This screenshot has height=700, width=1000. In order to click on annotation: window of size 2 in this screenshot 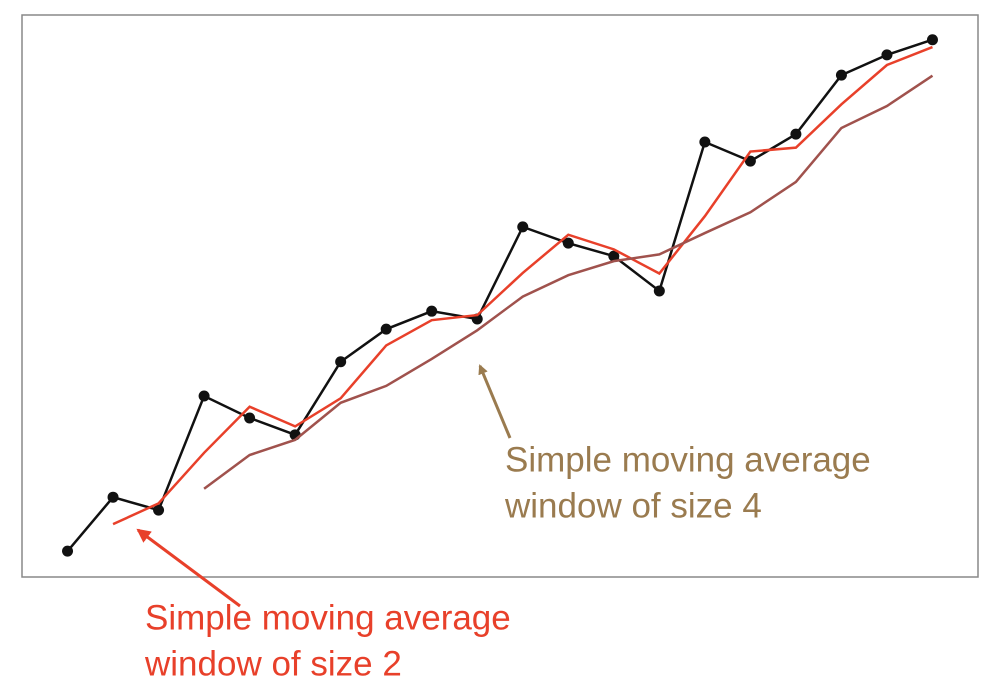, I will do `click(273, 663)`.